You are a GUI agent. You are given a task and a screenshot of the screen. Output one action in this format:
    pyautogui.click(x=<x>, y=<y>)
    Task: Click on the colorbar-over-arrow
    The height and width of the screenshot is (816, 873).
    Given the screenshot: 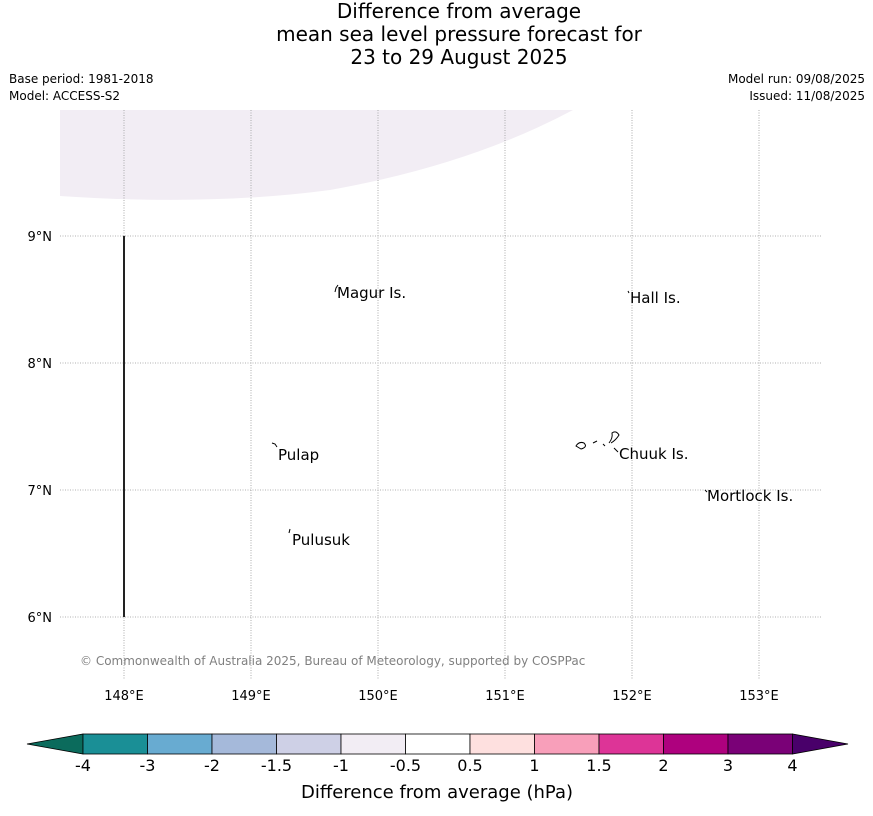 What is the action you would take?
    pyautogui.click(x=820, y=744)
    